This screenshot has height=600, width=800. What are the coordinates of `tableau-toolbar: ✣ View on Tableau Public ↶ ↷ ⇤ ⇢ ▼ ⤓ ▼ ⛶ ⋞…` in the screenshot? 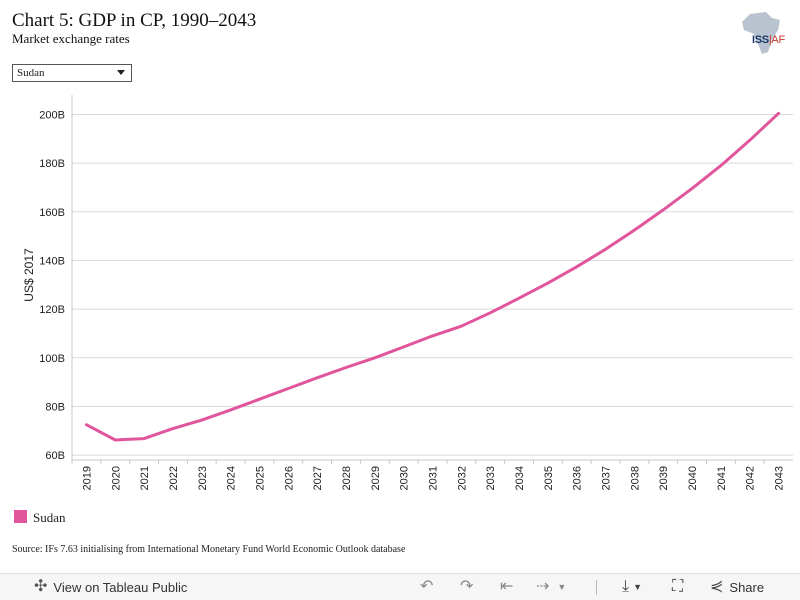 It's located at (400, 586).